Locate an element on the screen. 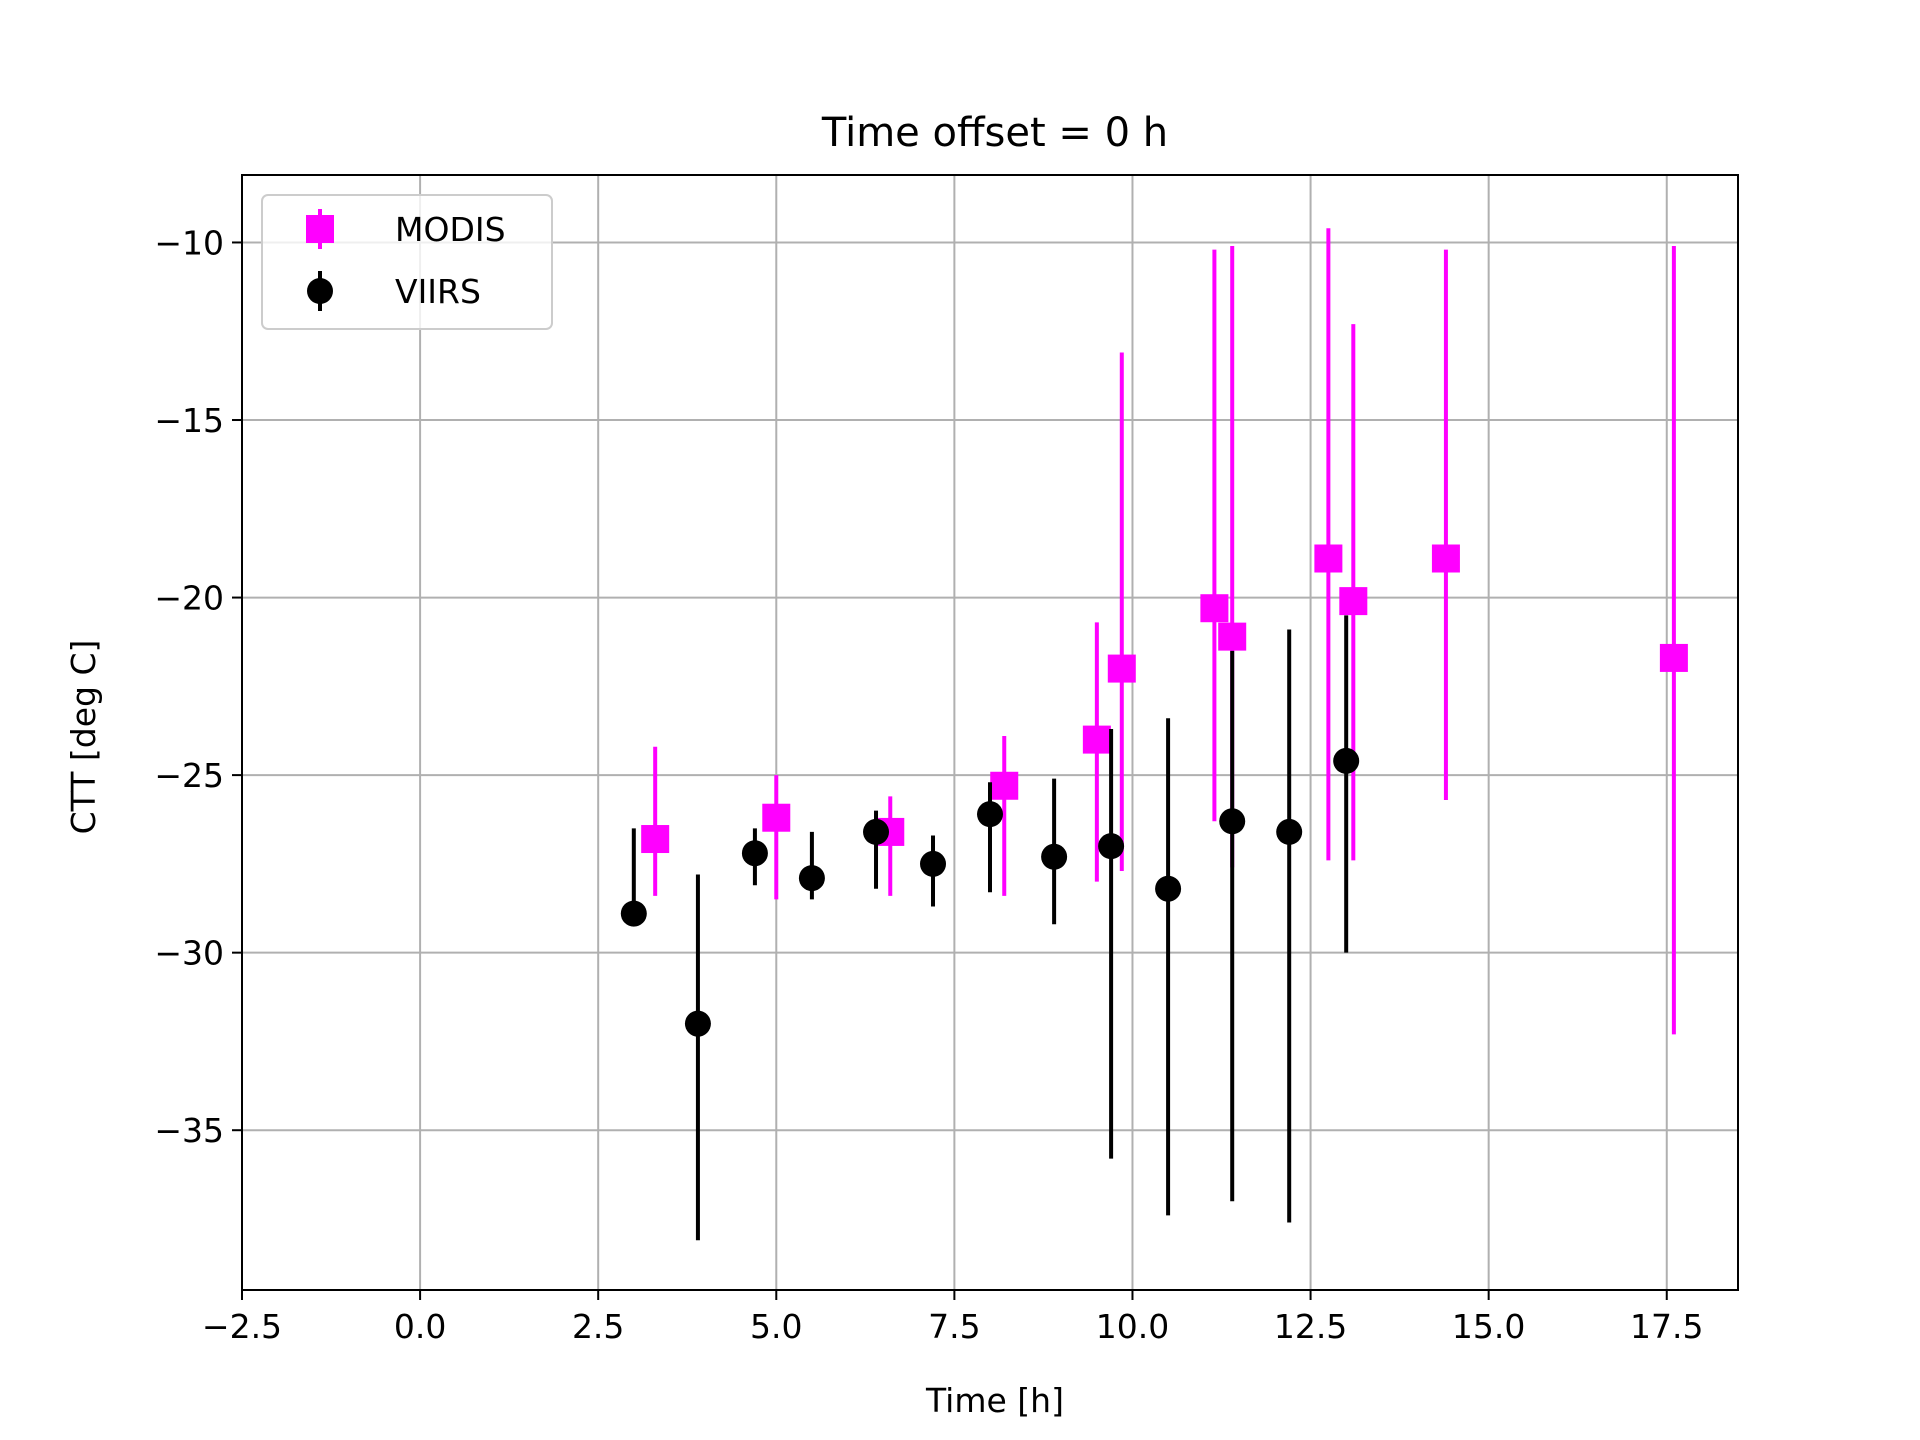  chart-title: Time offset = 0 h is located at coordinates (994, 133).